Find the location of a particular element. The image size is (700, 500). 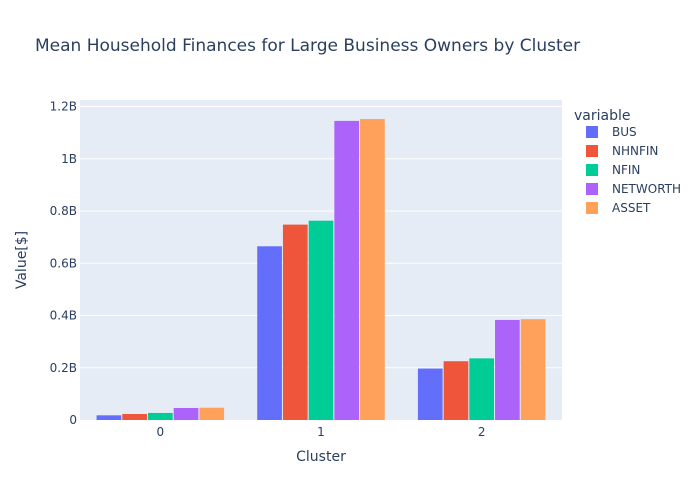

legend: variable BUS NHNFIN NFIN NETWORTH ASSET is located at coordinates (627, 161).